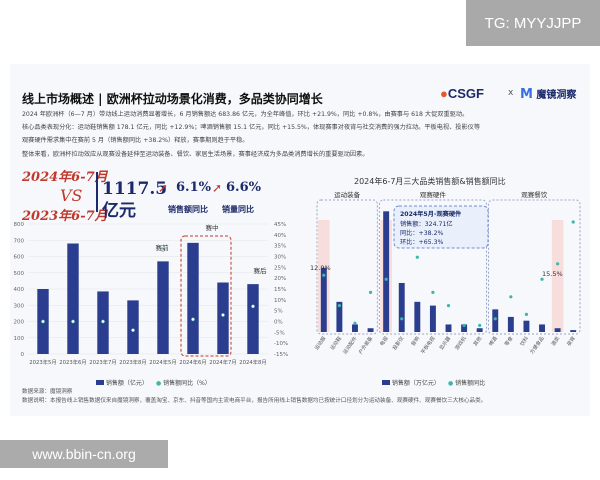 The width and height of the screenshot is (600, 480). Describe the element at coordinates (524, 341) in the screenshot. I see `x-tick-label: 饮料` at that location.